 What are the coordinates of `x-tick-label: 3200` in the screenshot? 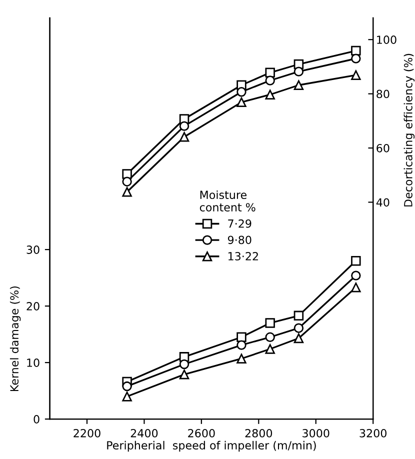 It's located at (373, 433).